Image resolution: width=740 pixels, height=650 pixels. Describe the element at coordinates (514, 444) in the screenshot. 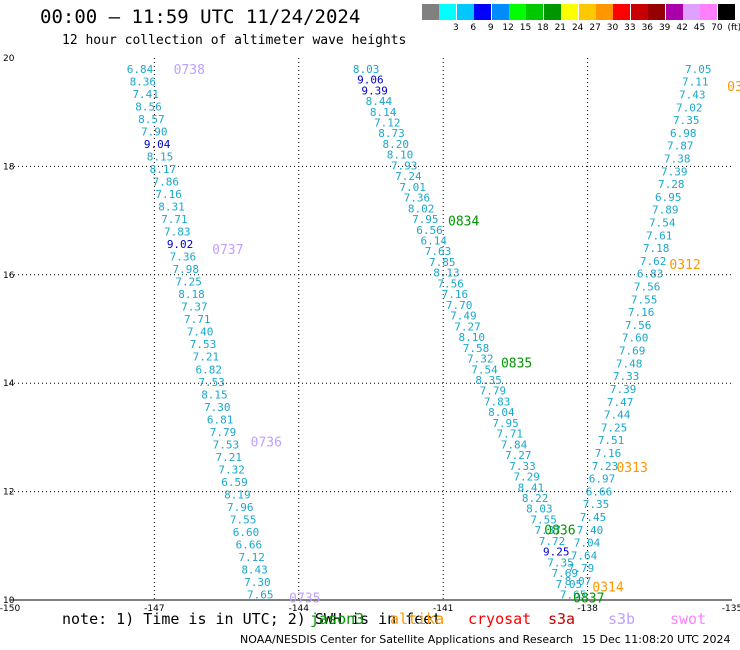

I see `wave-height-value: 7.84` at that location.